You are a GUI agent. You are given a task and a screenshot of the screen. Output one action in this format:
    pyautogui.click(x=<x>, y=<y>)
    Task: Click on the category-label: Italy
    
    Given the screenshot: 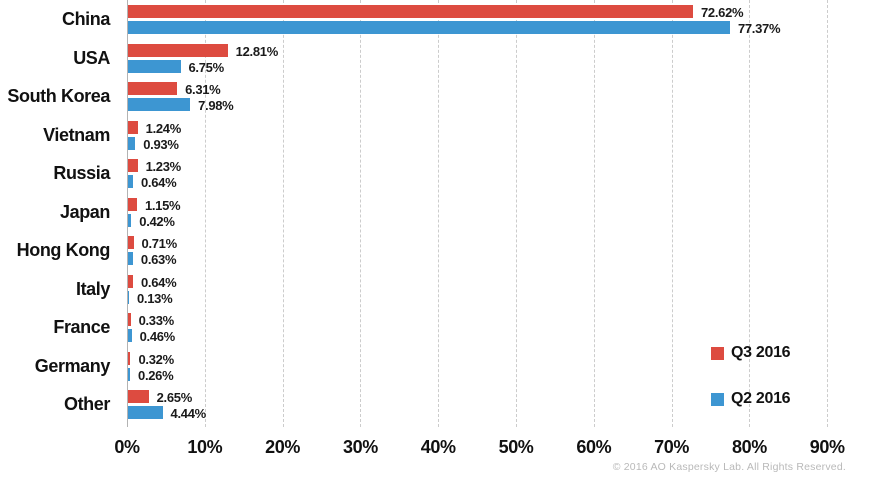 What is the action you would take?
    pyautogui.click(x=92, y=288)
    